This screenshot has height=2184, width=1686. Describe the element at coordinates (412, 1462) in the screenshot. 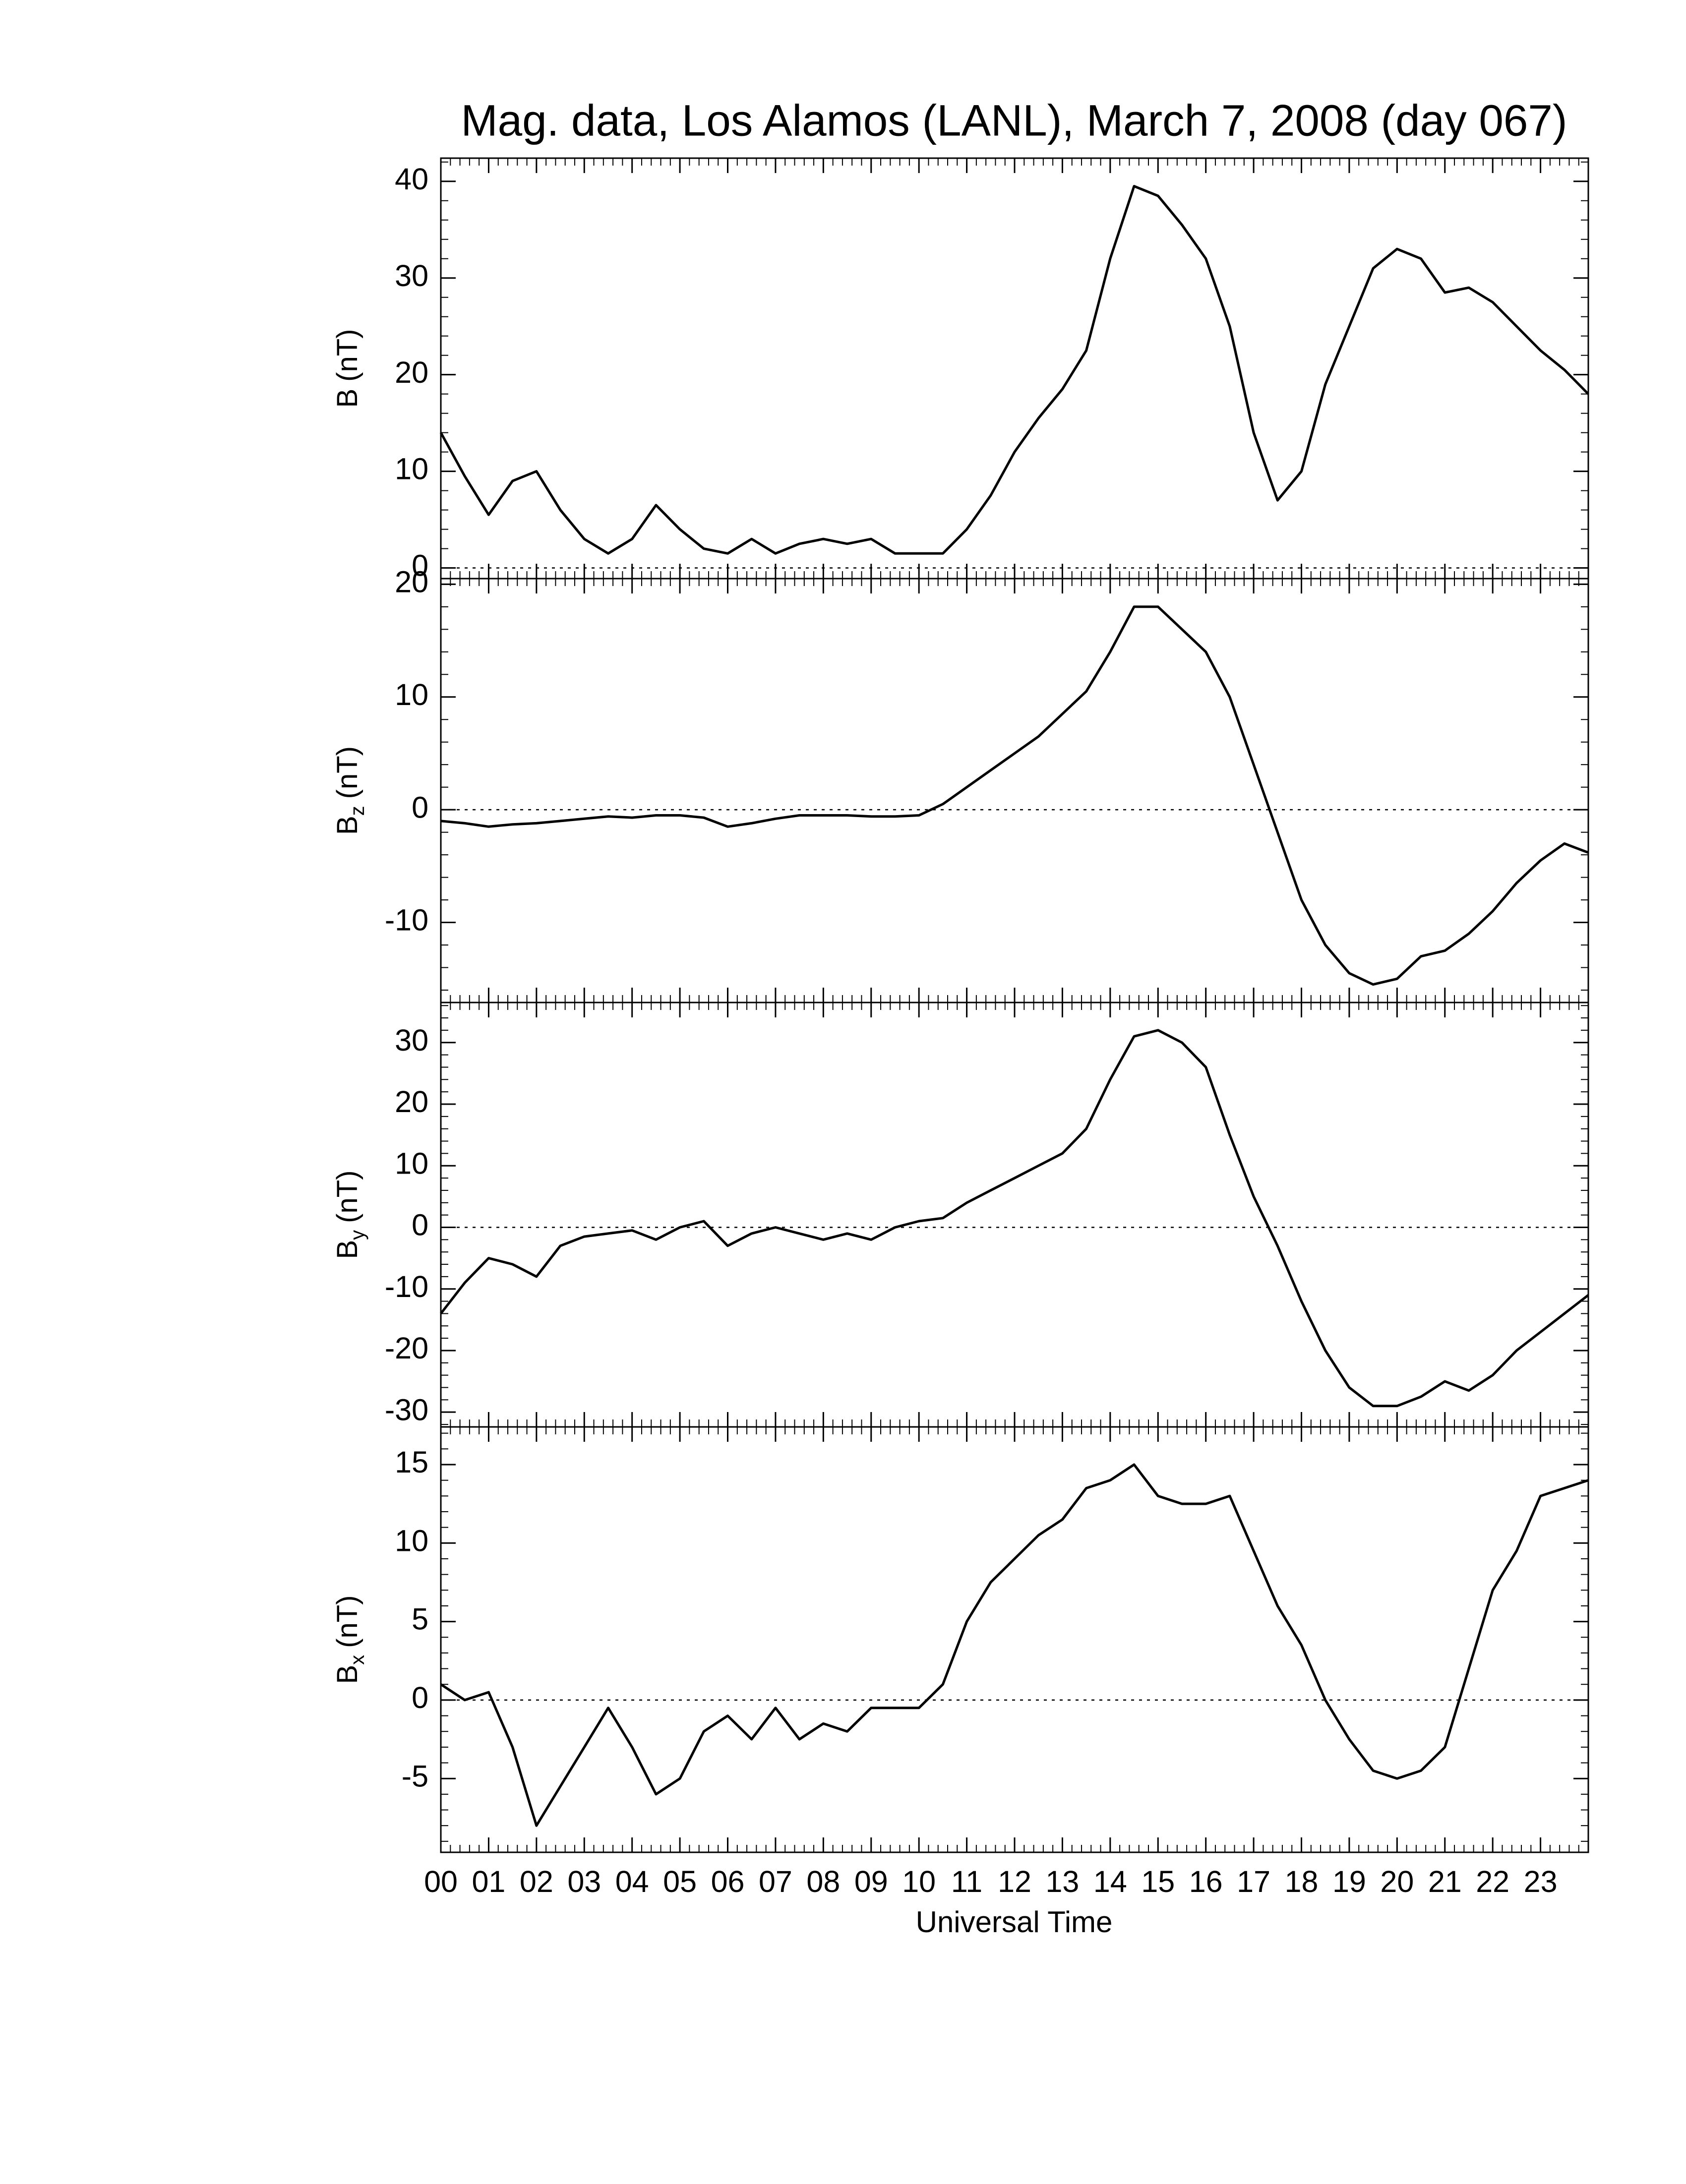

I see `y-tick-label: 15` at that location.